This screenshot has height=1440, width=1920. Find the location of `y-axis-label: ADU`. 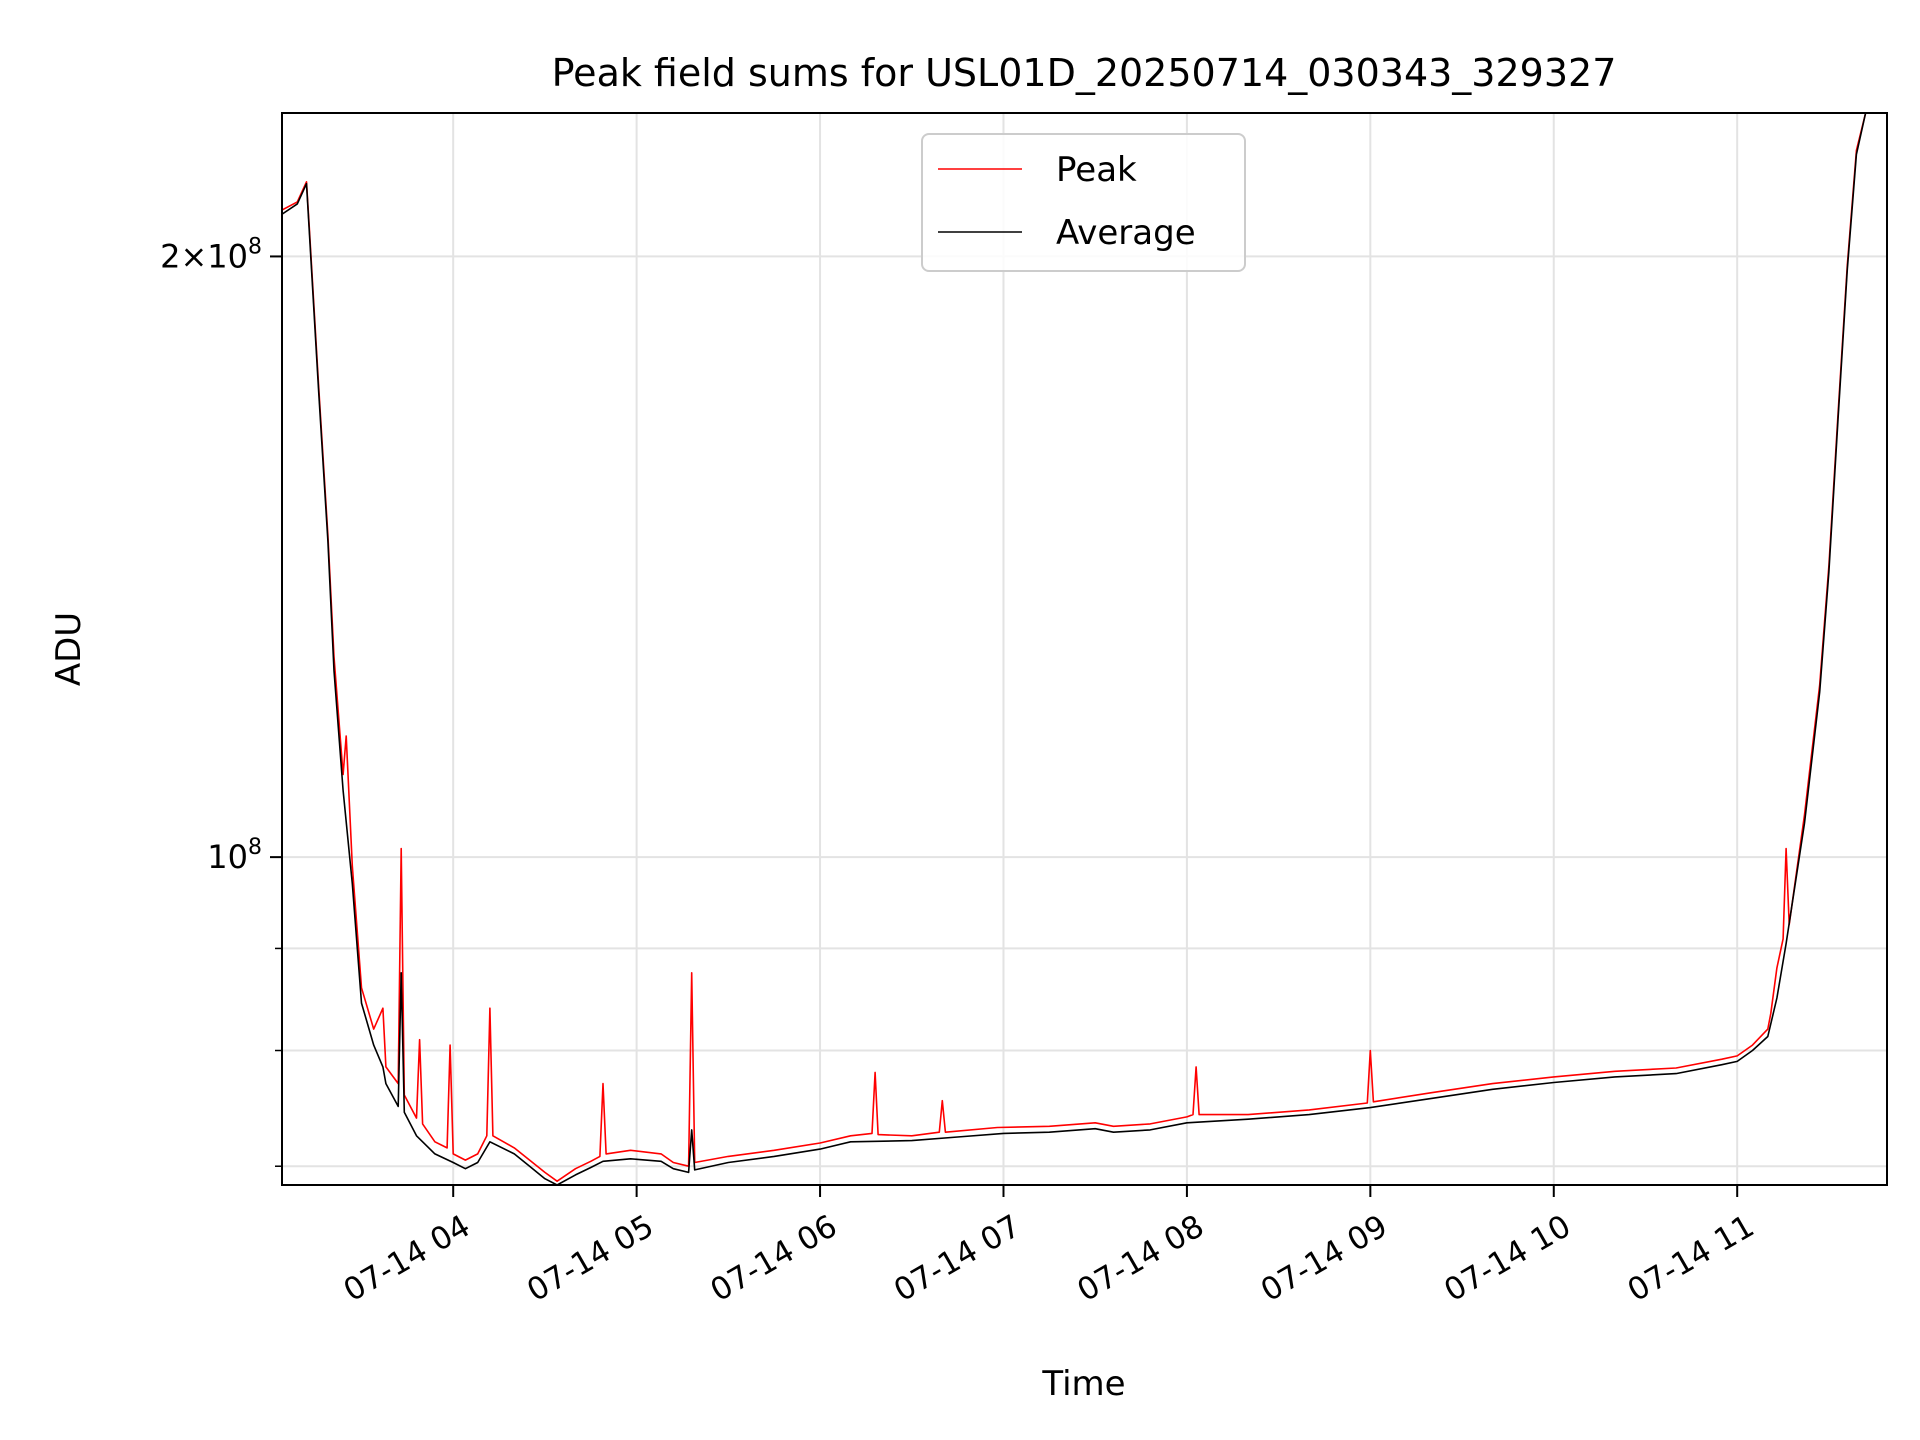

y-axis-label: ADU is located at coordinates (69, 649).